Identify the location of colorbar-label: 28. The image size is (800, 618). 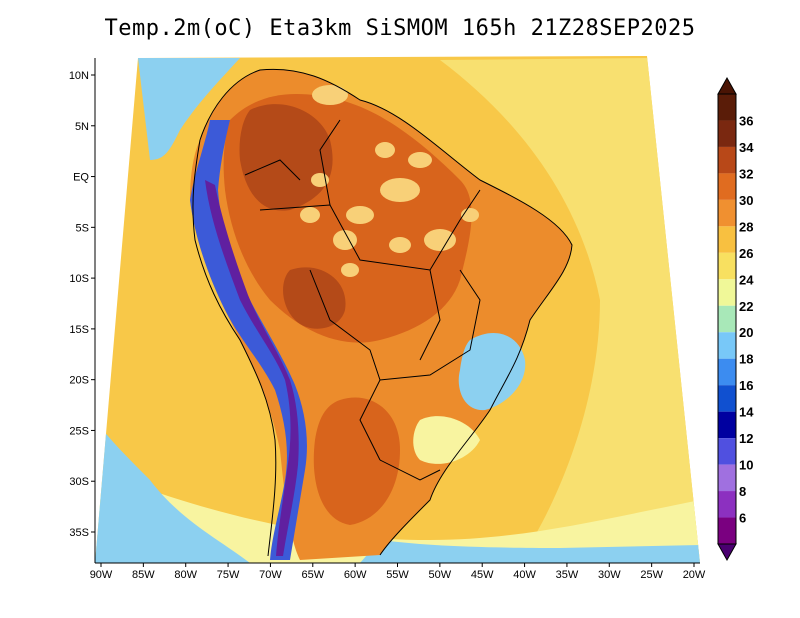
(746, 226).